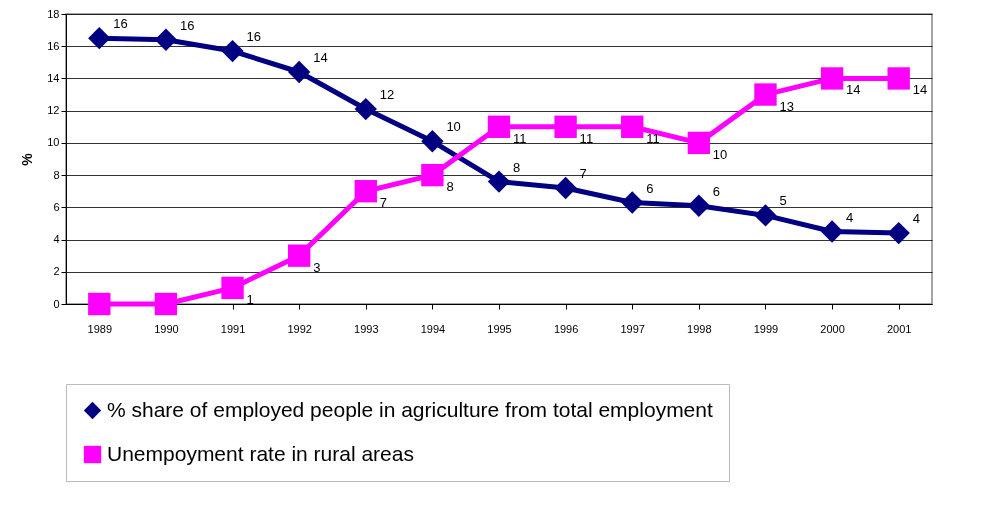 This screenshot has height=508, width=1008. Describe the element at coordinates (233, 328) in the screenshot. I see `x-tick-label: 1991` at that location.